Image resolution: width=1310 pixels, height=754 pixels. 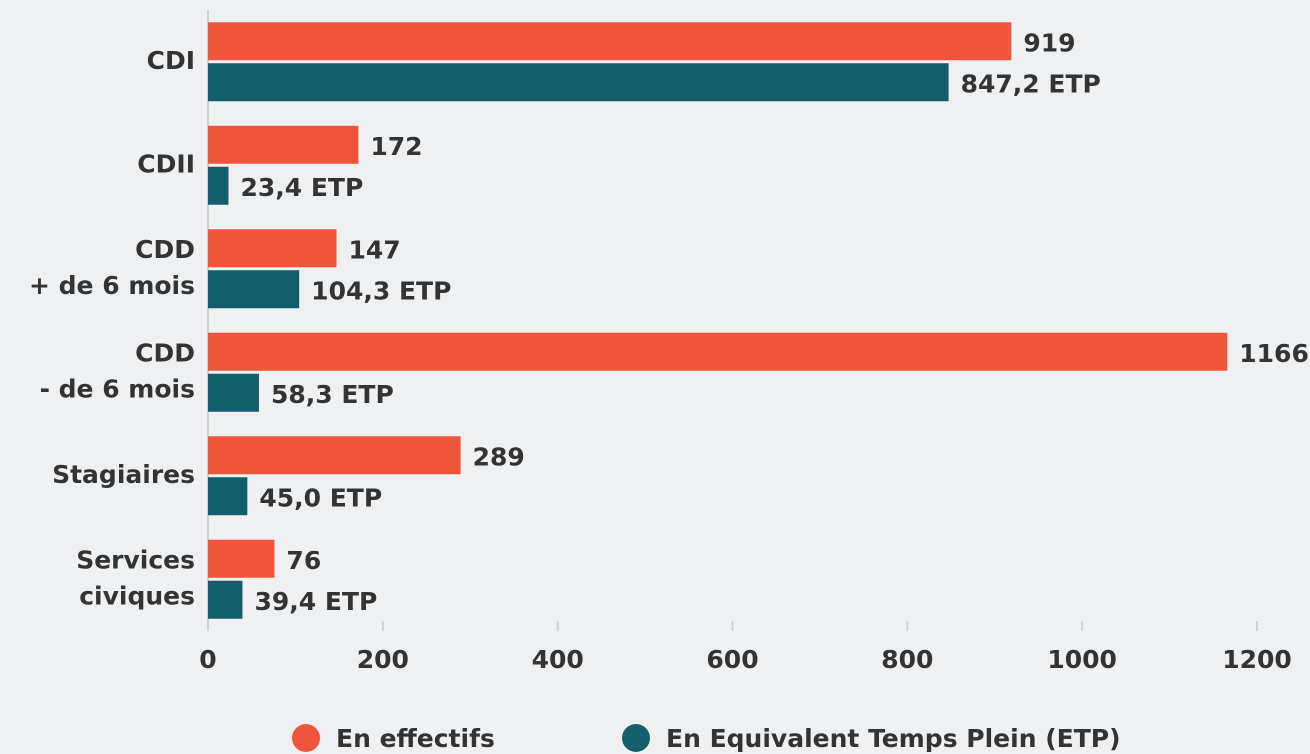 What do you see at coordinates (320, 497) in the screenshot?
I see `value-label: 45,0 ETP` at bounding box center [320, 497].